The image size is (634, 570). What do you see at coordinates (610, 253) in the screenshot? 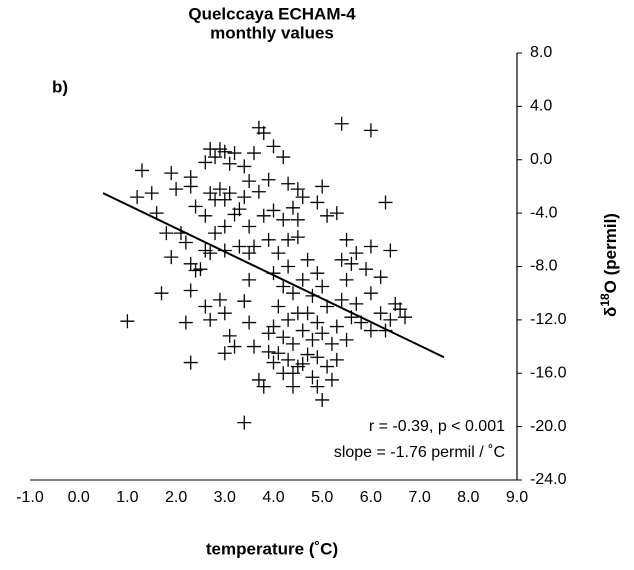
I see `y-label-text: O (permil)` at bounding box center [610, 253].